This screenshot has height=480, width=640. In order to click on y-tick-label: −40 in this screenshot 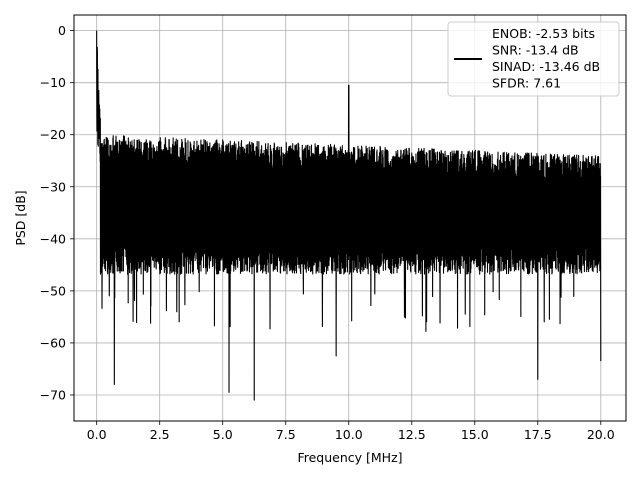, I will do `click(53, 238)`.